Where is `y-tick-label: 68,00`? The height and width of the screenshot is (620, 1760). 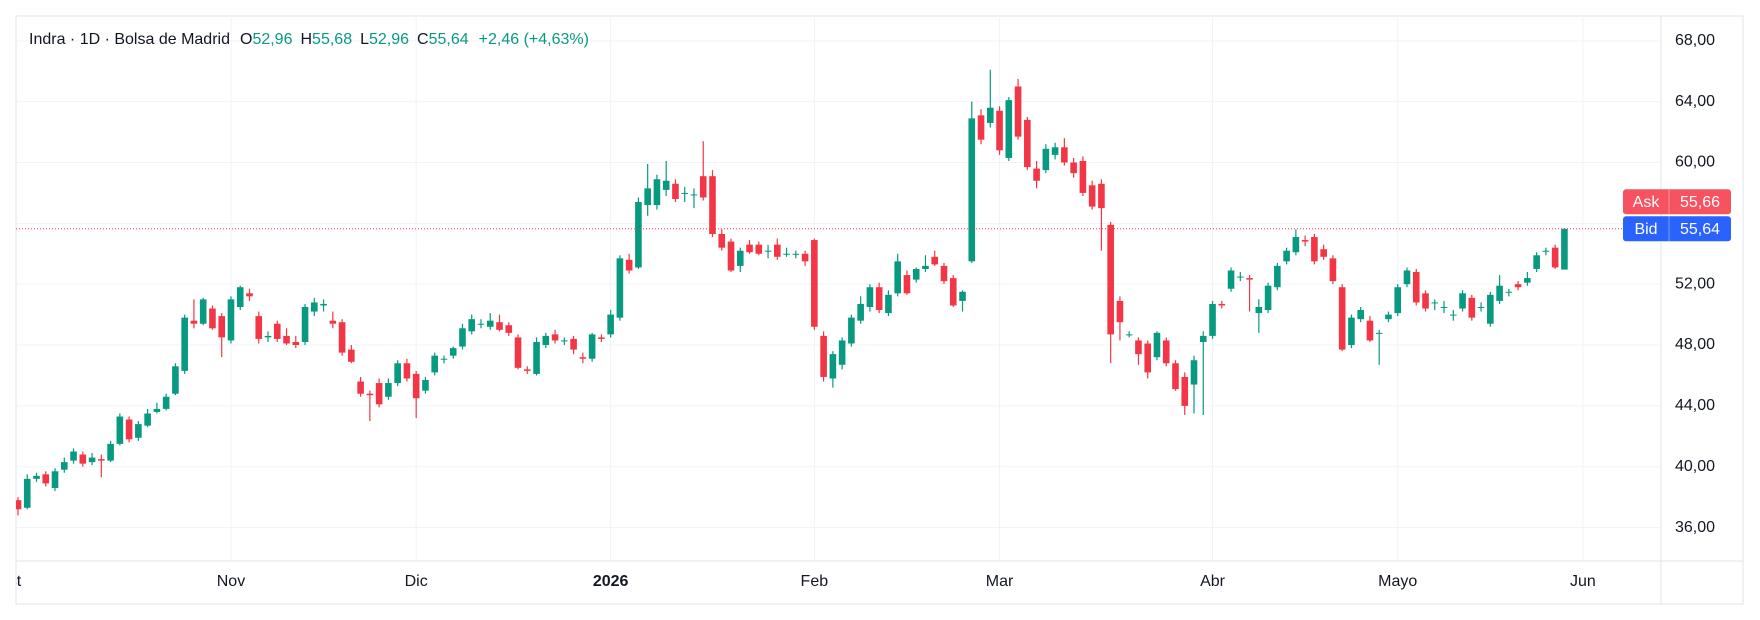
y-tick-label: 68,00 is located at coordinates (1695, 40).